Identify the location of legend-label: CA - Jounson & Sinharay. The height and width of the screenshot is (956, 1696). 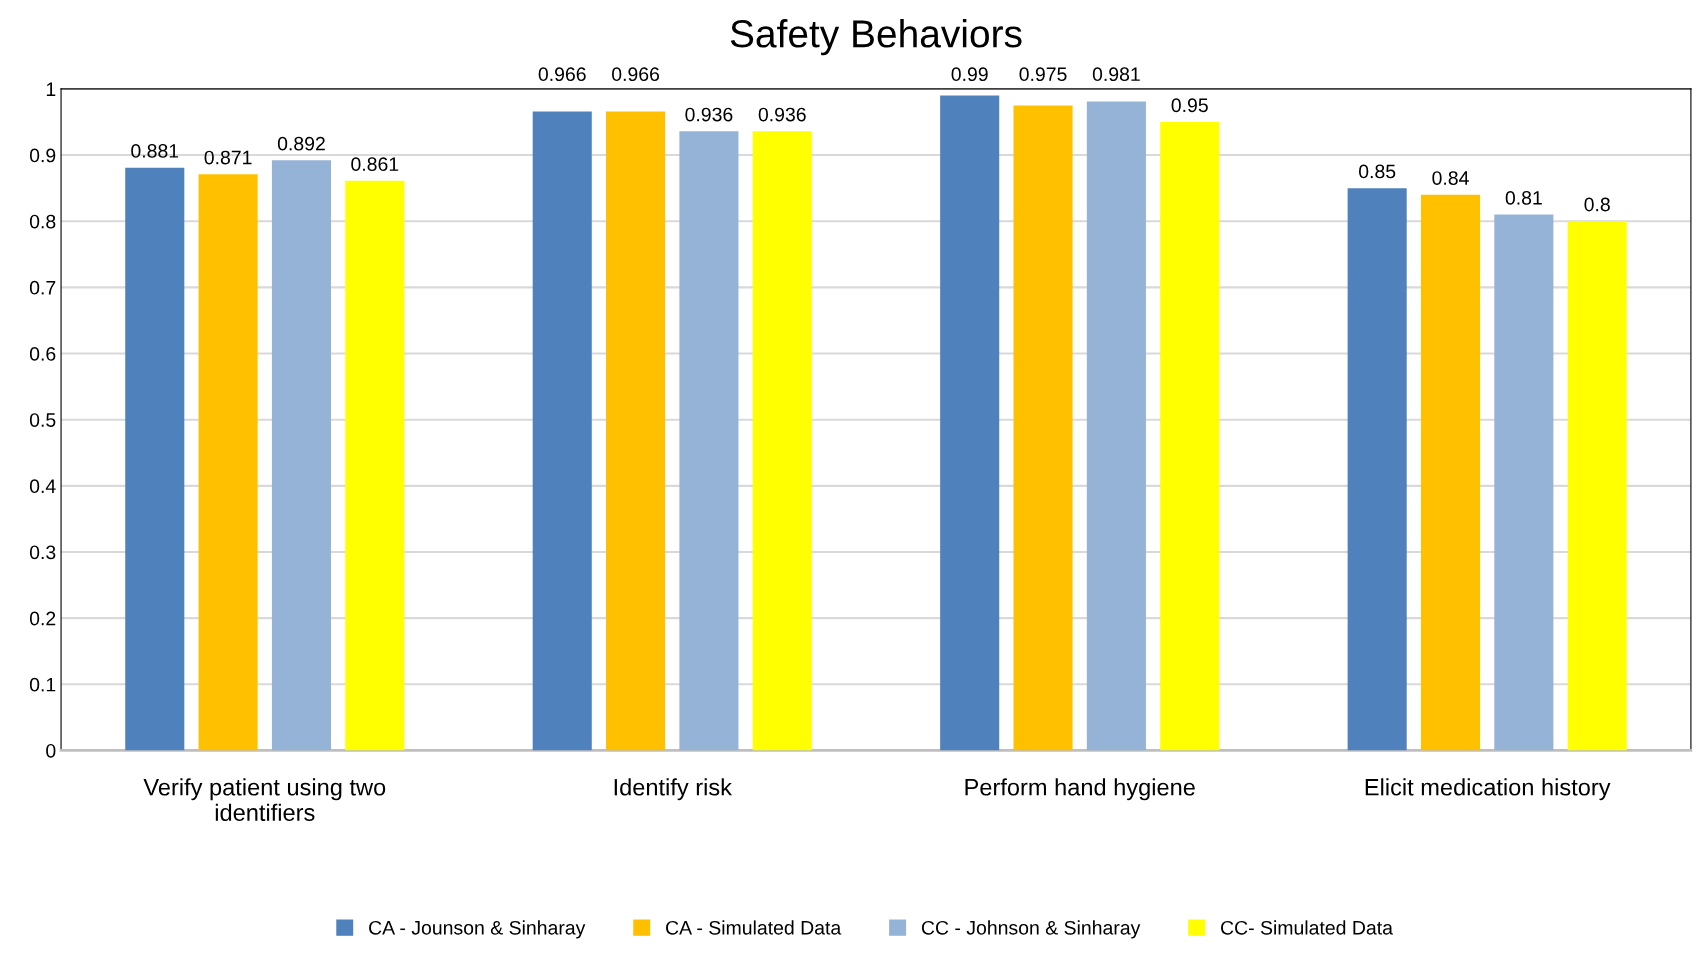
(477, 929).